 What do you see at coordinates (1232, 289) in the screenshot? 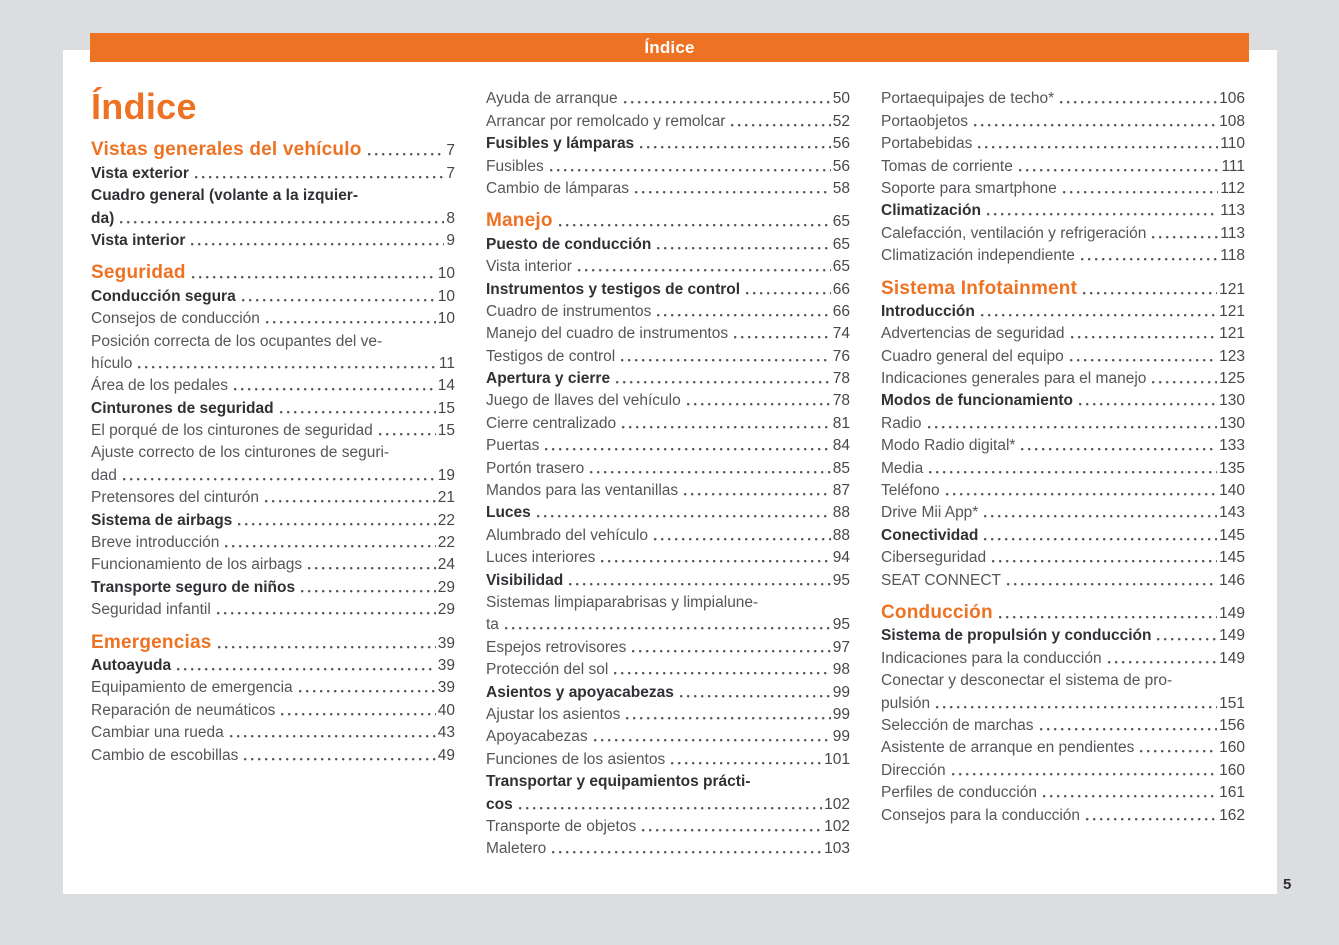
I see `toc-entry-page-number: 121` at bounding box center [1232, 289].